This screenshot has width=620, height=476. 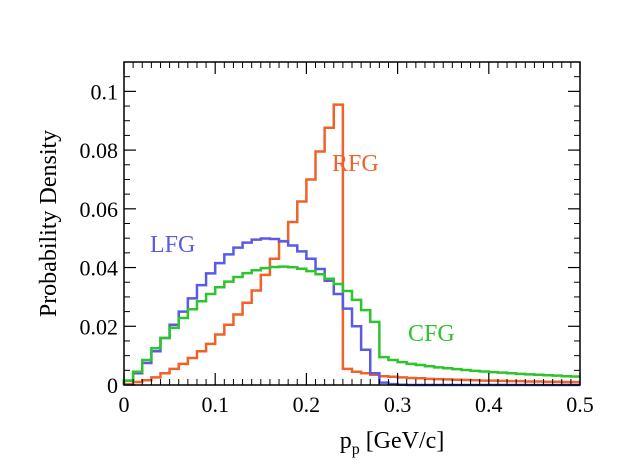 What do you see at coordinates (49, 223) in the screenshot?
I see `y-axis-title: Probability Density` at bounding box center [49, 223].